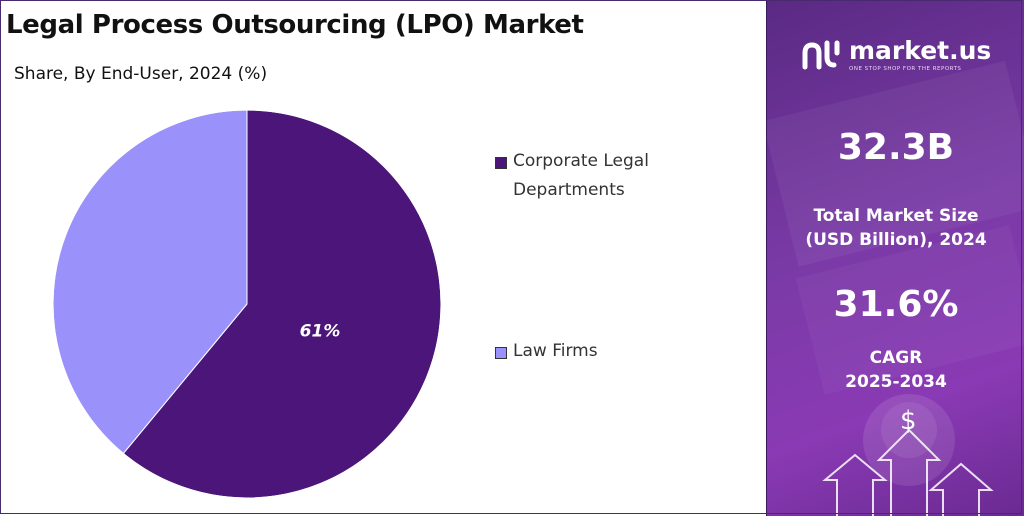 This screenshot has height=516, width=1024. What do you see at coordinates (569, 190) in the screenshot?
I see `legend-label-line2: Departments` at bounding box center [569, 190].